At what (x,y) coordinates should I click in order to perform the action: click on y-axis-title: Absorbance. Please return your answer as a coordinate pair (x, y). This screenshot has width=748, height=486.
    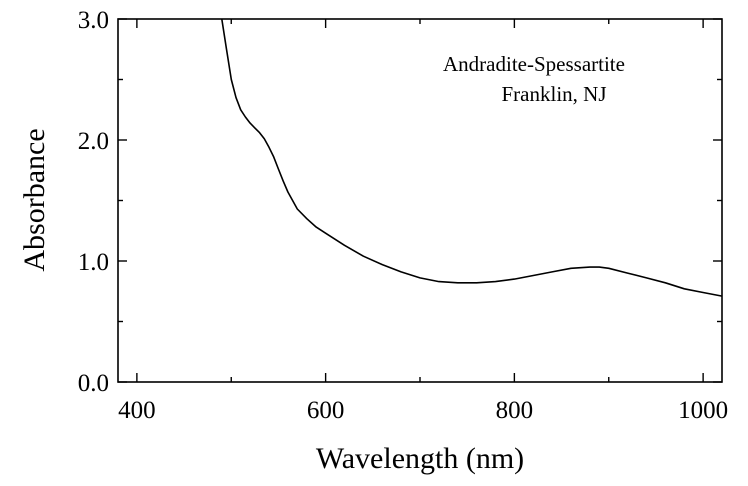
    Looking at the image, I should click on (34, 199).